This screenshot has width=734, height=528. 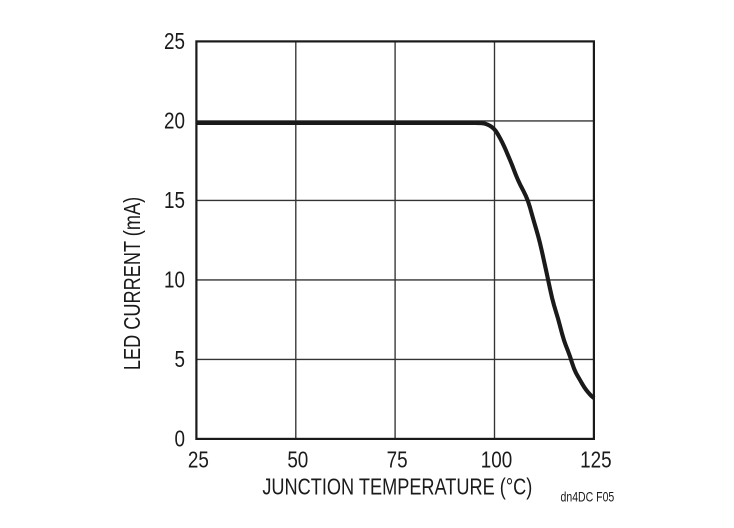 What do you see at coordinates (174, 200) in the screenshot?
I see `svg-text: 15` at bounding box center [174, 200].